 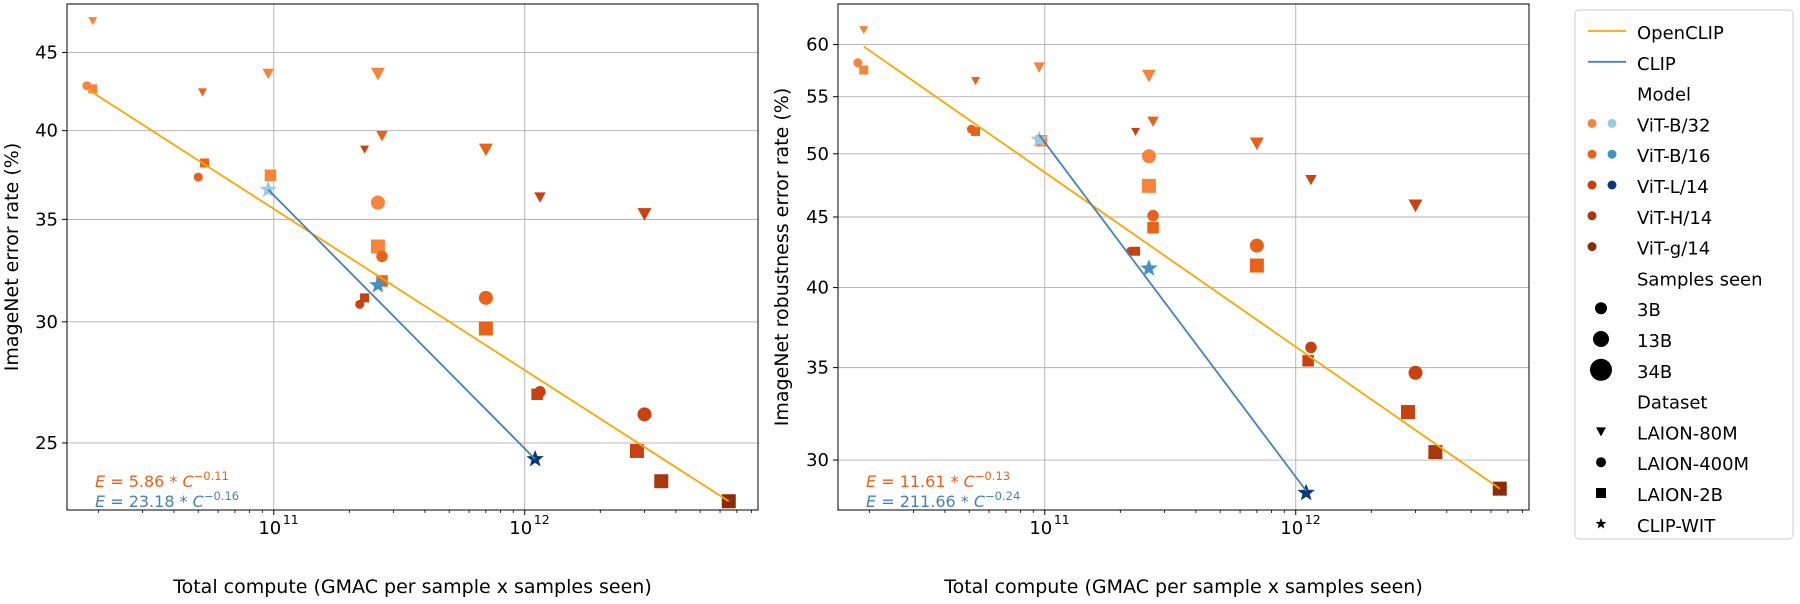 What do you see at coordinates (1002, 496) in the screenshot?
I see `equation-exponent: −0.24` at bounding box center [1002, 496].